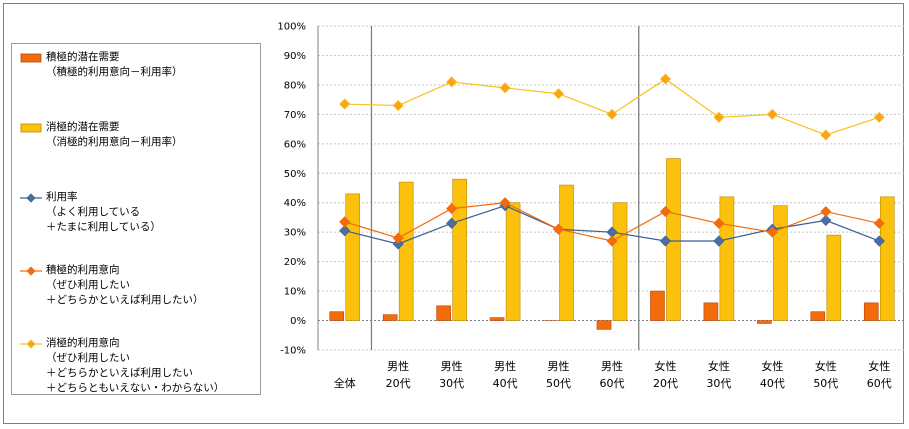 This screenshot has width=909, height=429. I want to click on legend-text-line: 消極的利用意向, so click(83, 343).